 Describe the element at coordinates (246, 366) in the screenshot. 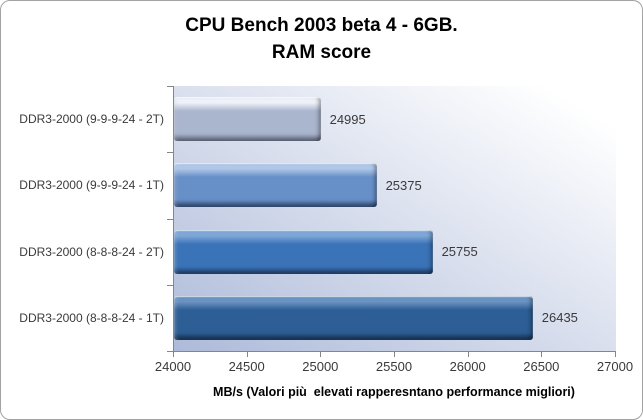

I see `x-tick-label: 24500` at that location.